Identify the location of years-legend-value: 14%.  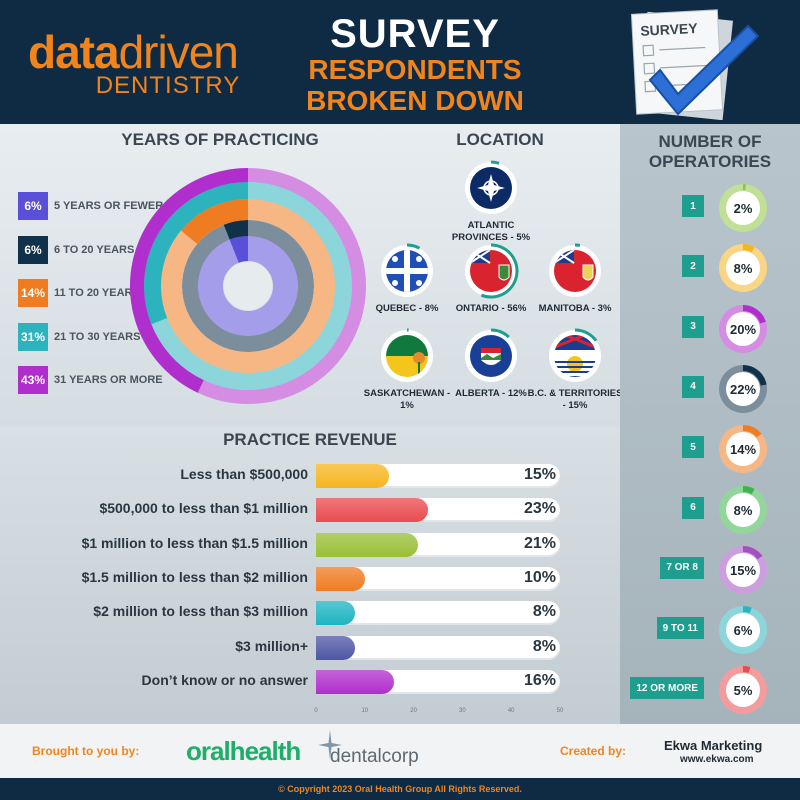
(33, 293).